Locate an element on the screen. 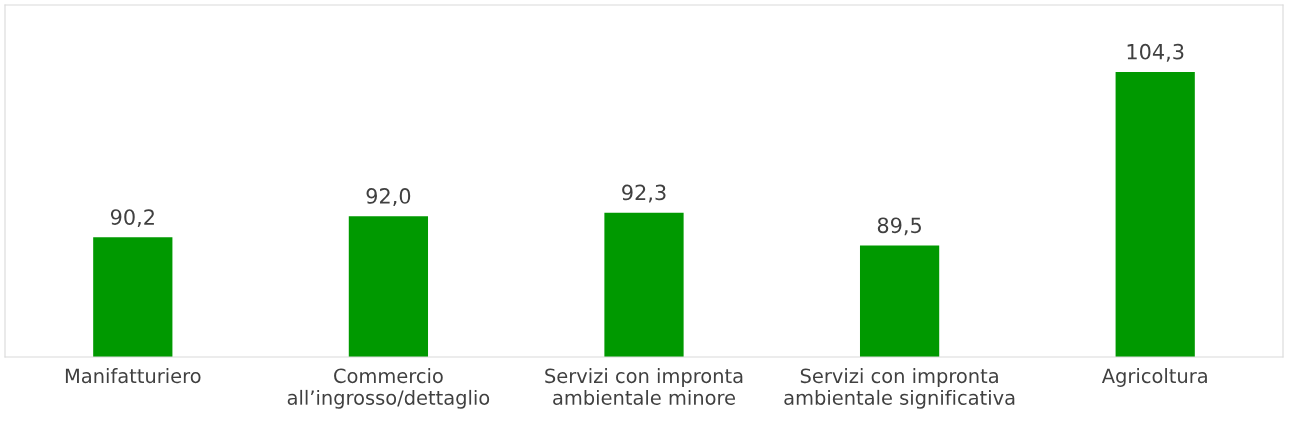 The width and height of the screenshot is (1289, 439). data-label: 92,0 is located at coordinates (388, 197).